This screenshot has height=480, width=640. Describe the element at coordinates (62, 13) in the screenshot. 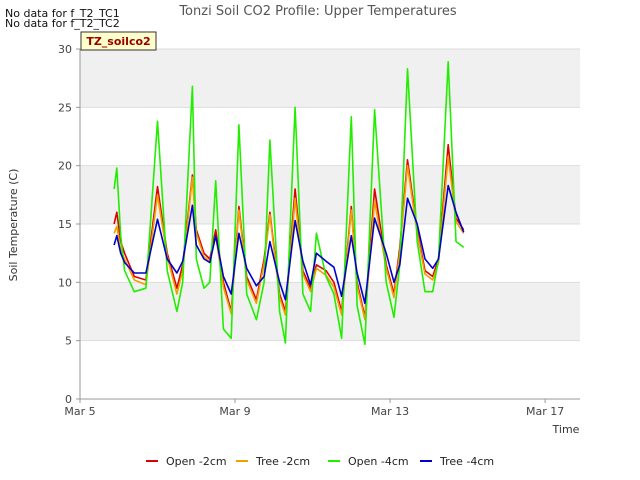

I see `no-data-note-1: No data for f_T2_TC1` at that location.